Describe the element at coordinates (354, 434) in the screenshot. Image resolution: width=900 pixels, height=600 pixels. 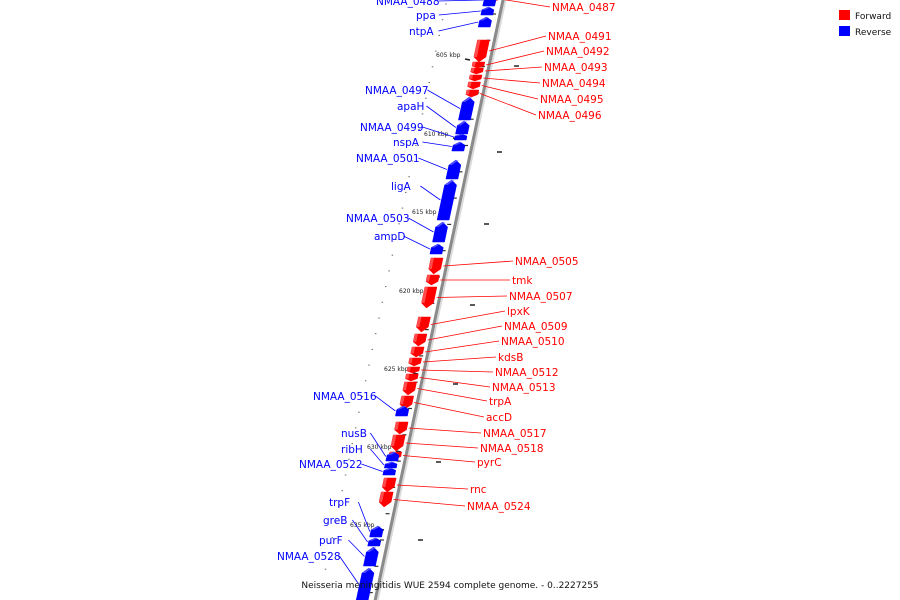
I see `gene-label-nusb: nusB` at that location.